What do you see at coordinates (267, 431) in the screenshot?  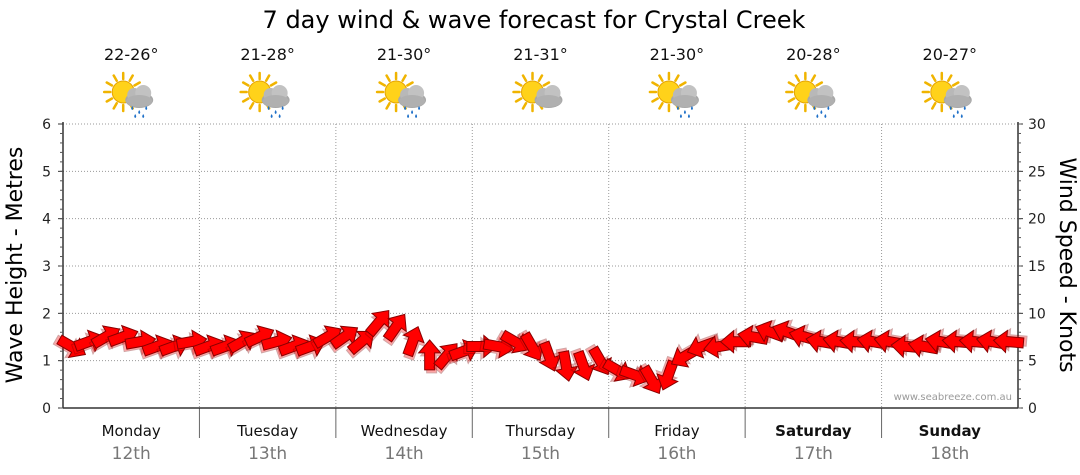 I see `day-label: Tuesday` at bounding box center [267, 431].